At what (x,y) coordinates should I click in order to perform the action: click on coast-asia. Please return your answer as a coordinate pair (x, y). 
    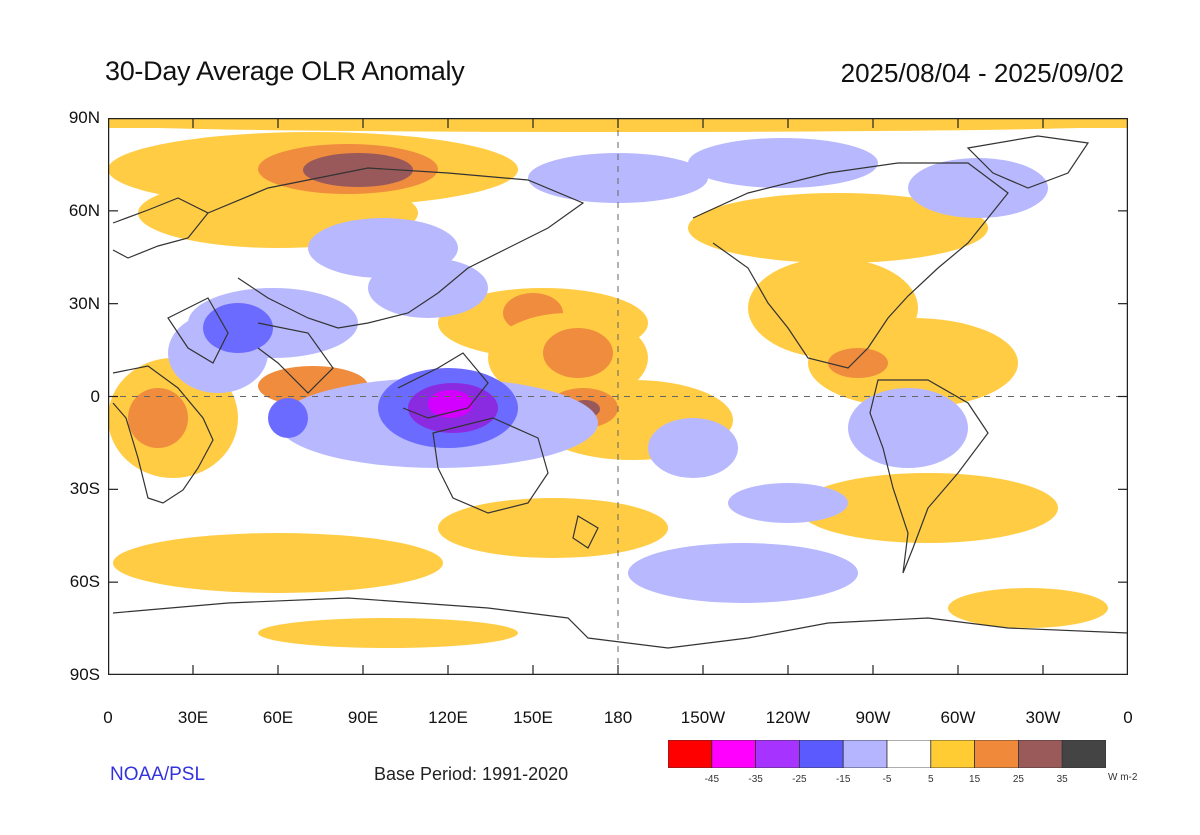
    Looking at the image, I should click on (396, 248).